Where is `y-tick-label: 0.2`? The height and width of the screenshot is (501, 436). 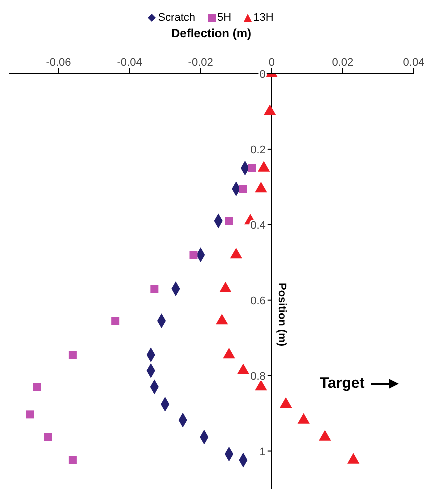 y-tick-label: 0.2 is located at coordinates (258, 150).